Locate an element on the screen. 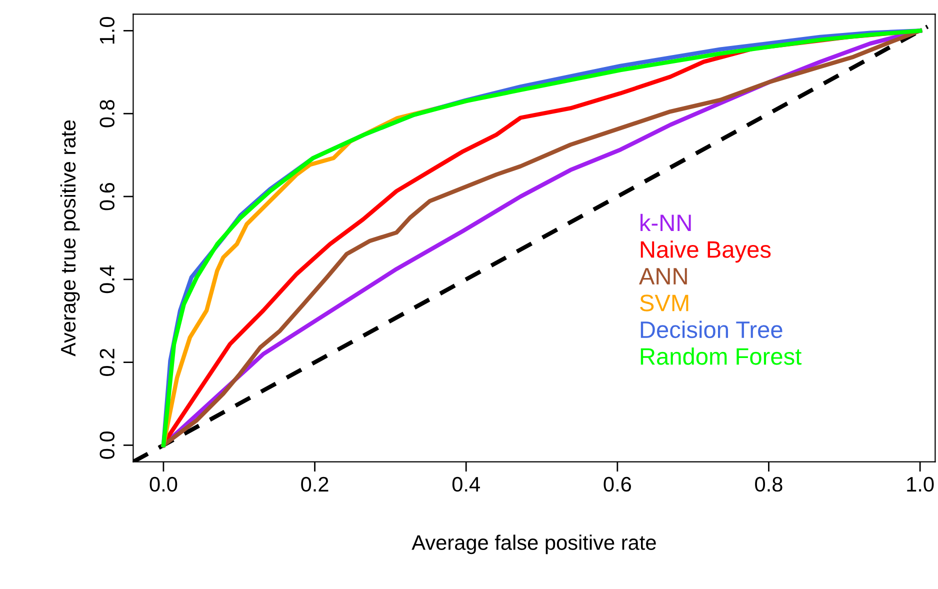 This screenshot has height=589, width=938. y-tick-label: 0.4 is located at coordinates (107, 280).